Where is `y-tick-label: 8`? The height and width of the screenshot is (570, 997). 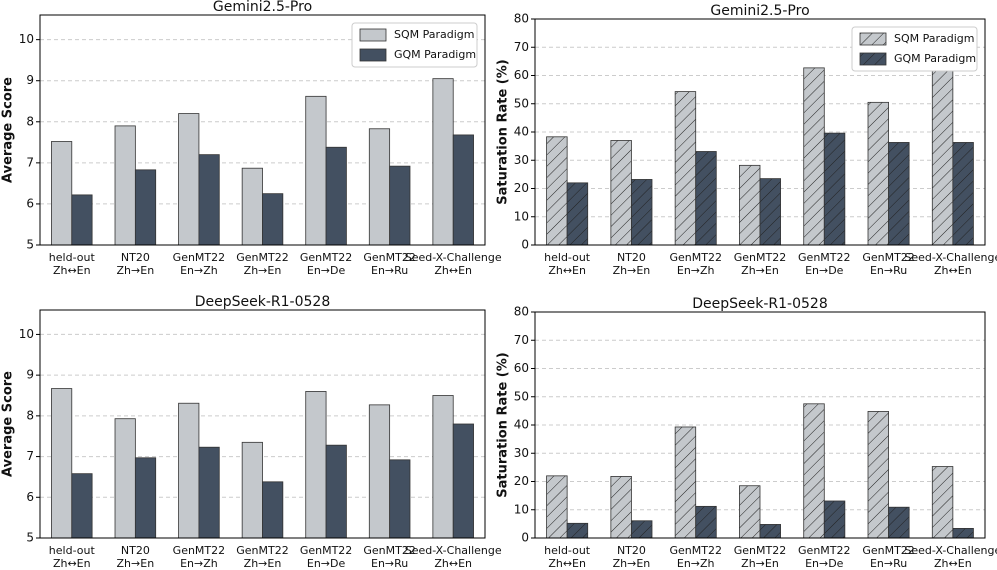
y-tick-label: 8 is located at coordinates (30, 415).